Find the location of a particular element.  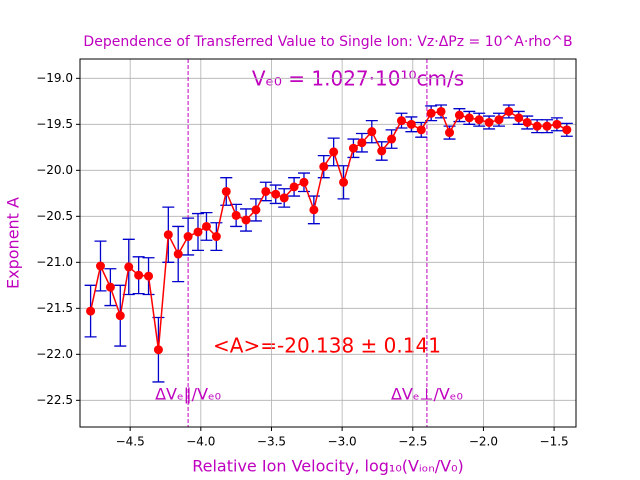

x-tick-label: −2.0 is located at coordinates (483, 442).